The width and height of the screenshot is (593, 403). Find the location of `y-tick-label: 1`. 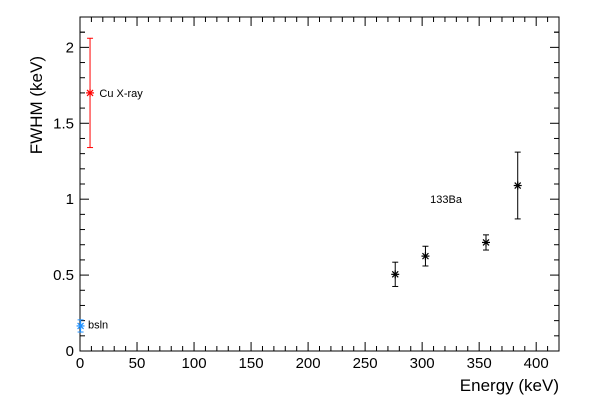

y-tick-label: 1 is located at coordinates (70, 199).